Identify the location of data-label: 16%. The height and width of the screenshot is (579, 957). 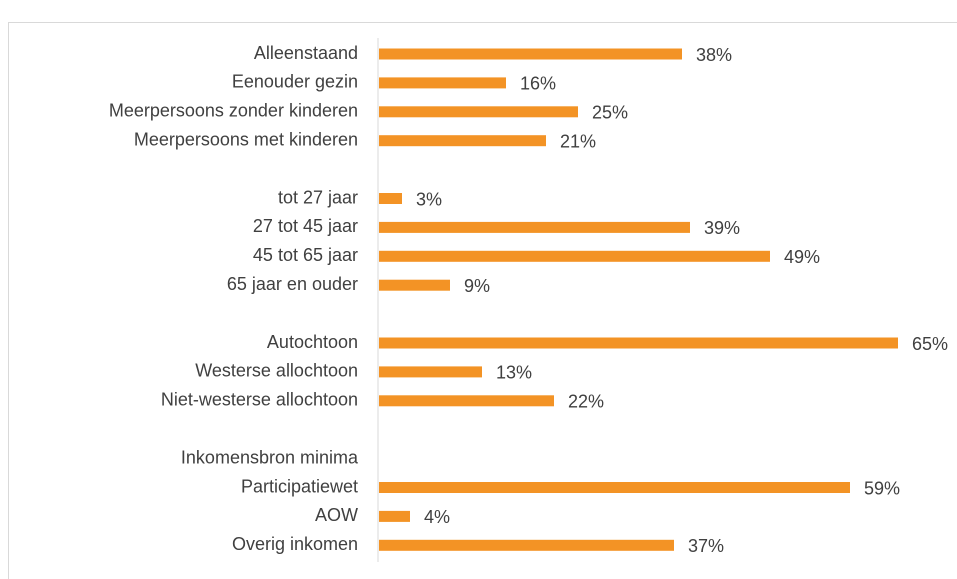
(538, 84).